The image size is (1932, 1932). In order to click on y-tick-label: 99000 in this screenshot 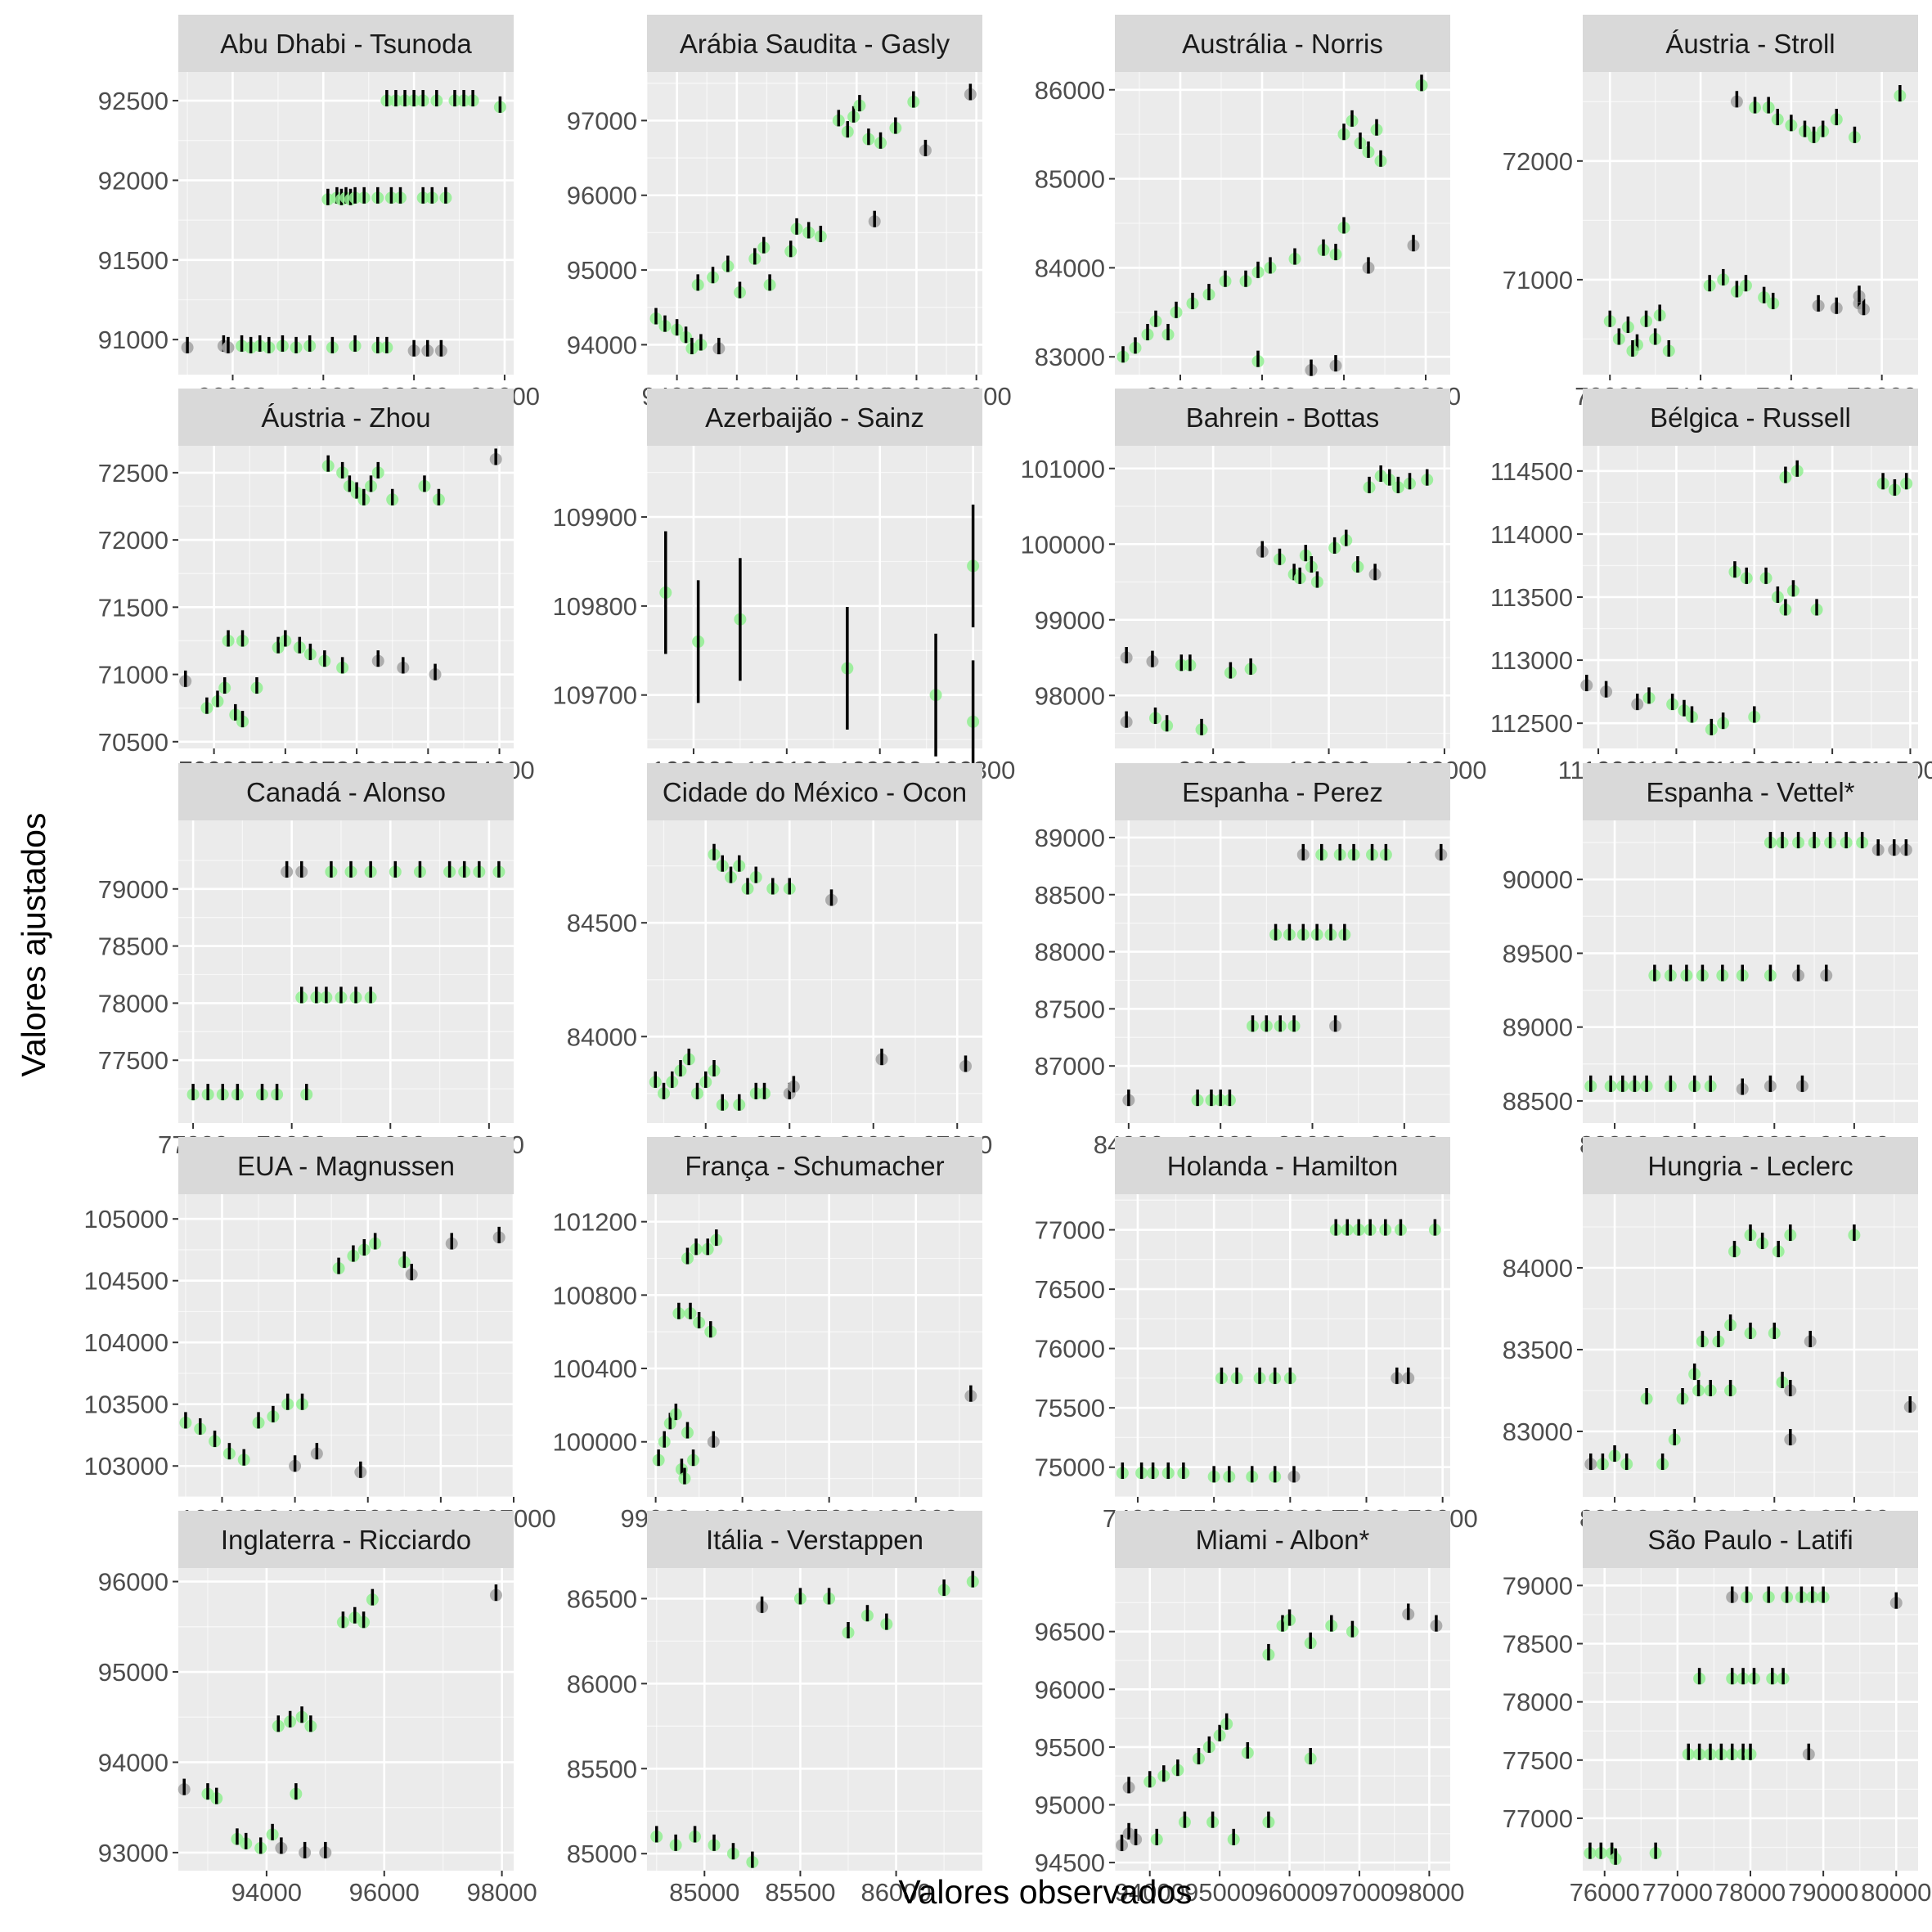, I will do `click(1070, 621)`.